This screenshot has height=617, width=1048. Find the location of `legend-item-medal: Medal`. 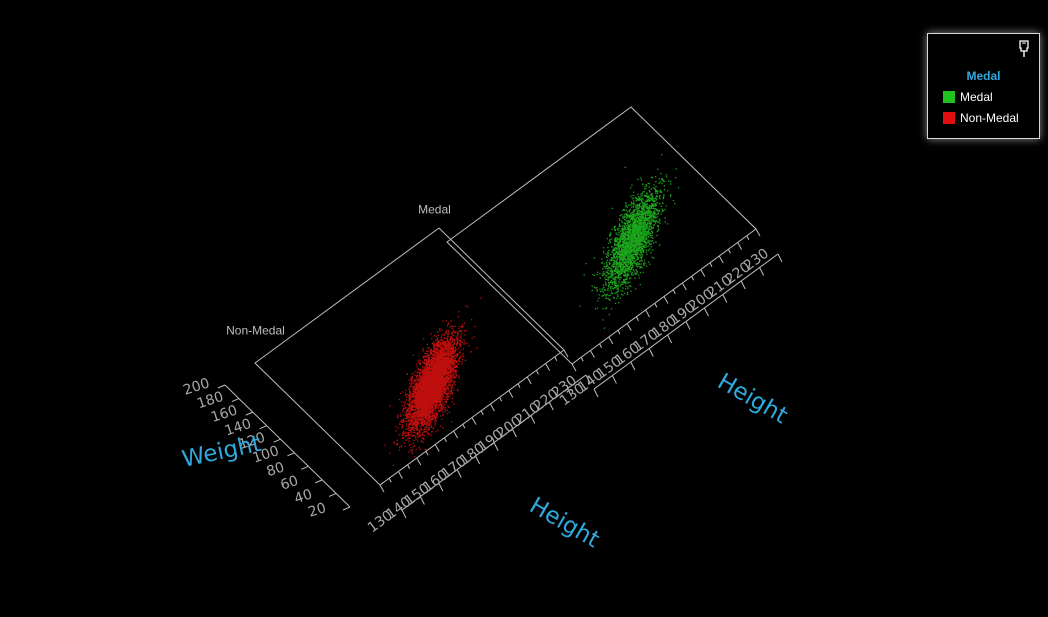

legend-item-medal: Medal is located at coordinates (968, 97).